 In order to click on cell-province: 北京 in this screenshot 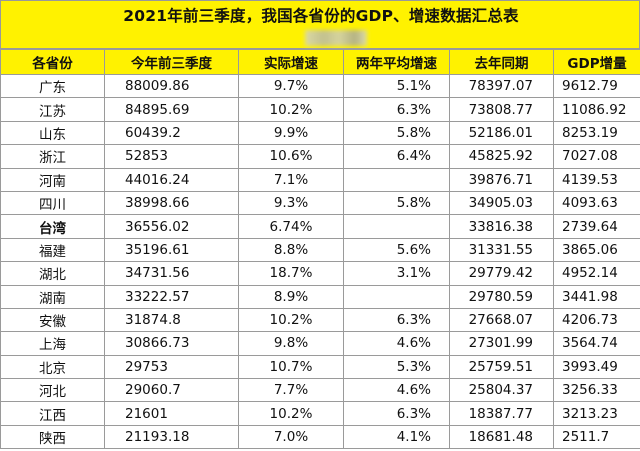, I will do `click(52, 367)`.